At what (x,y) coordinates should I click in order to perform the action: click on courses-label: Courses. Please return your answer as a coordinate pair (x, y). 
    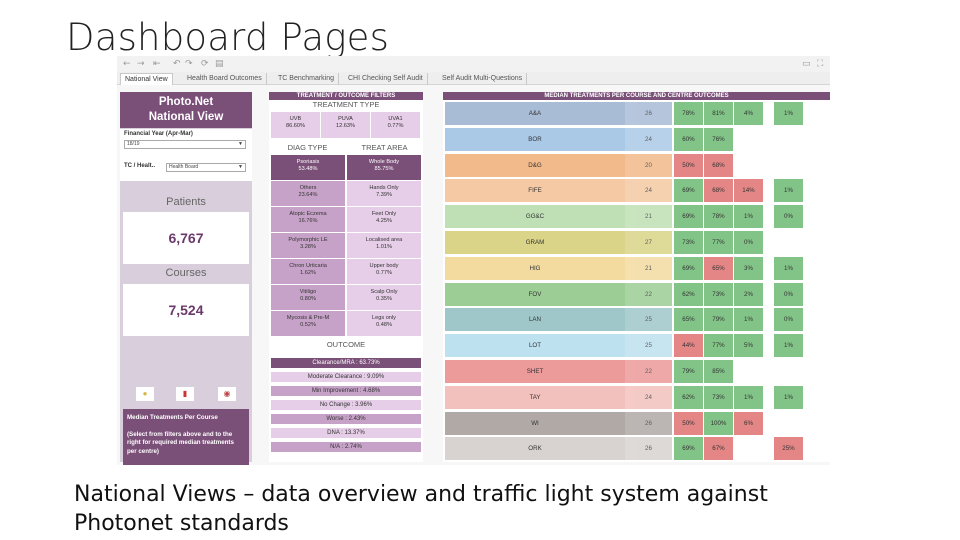
    Looking at the image, I should click on (186, 273).